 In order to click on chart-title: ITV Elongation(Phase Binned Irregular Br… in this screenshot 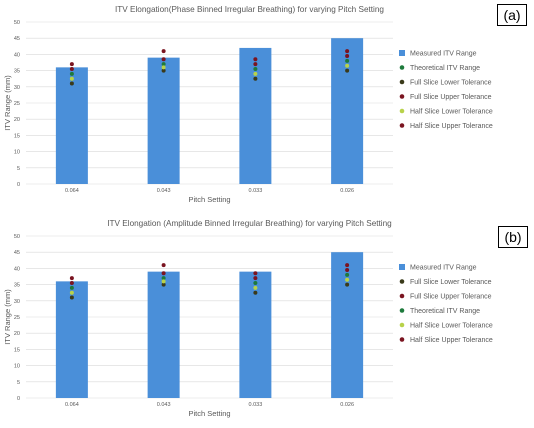, I will do `click(249, 9)`.